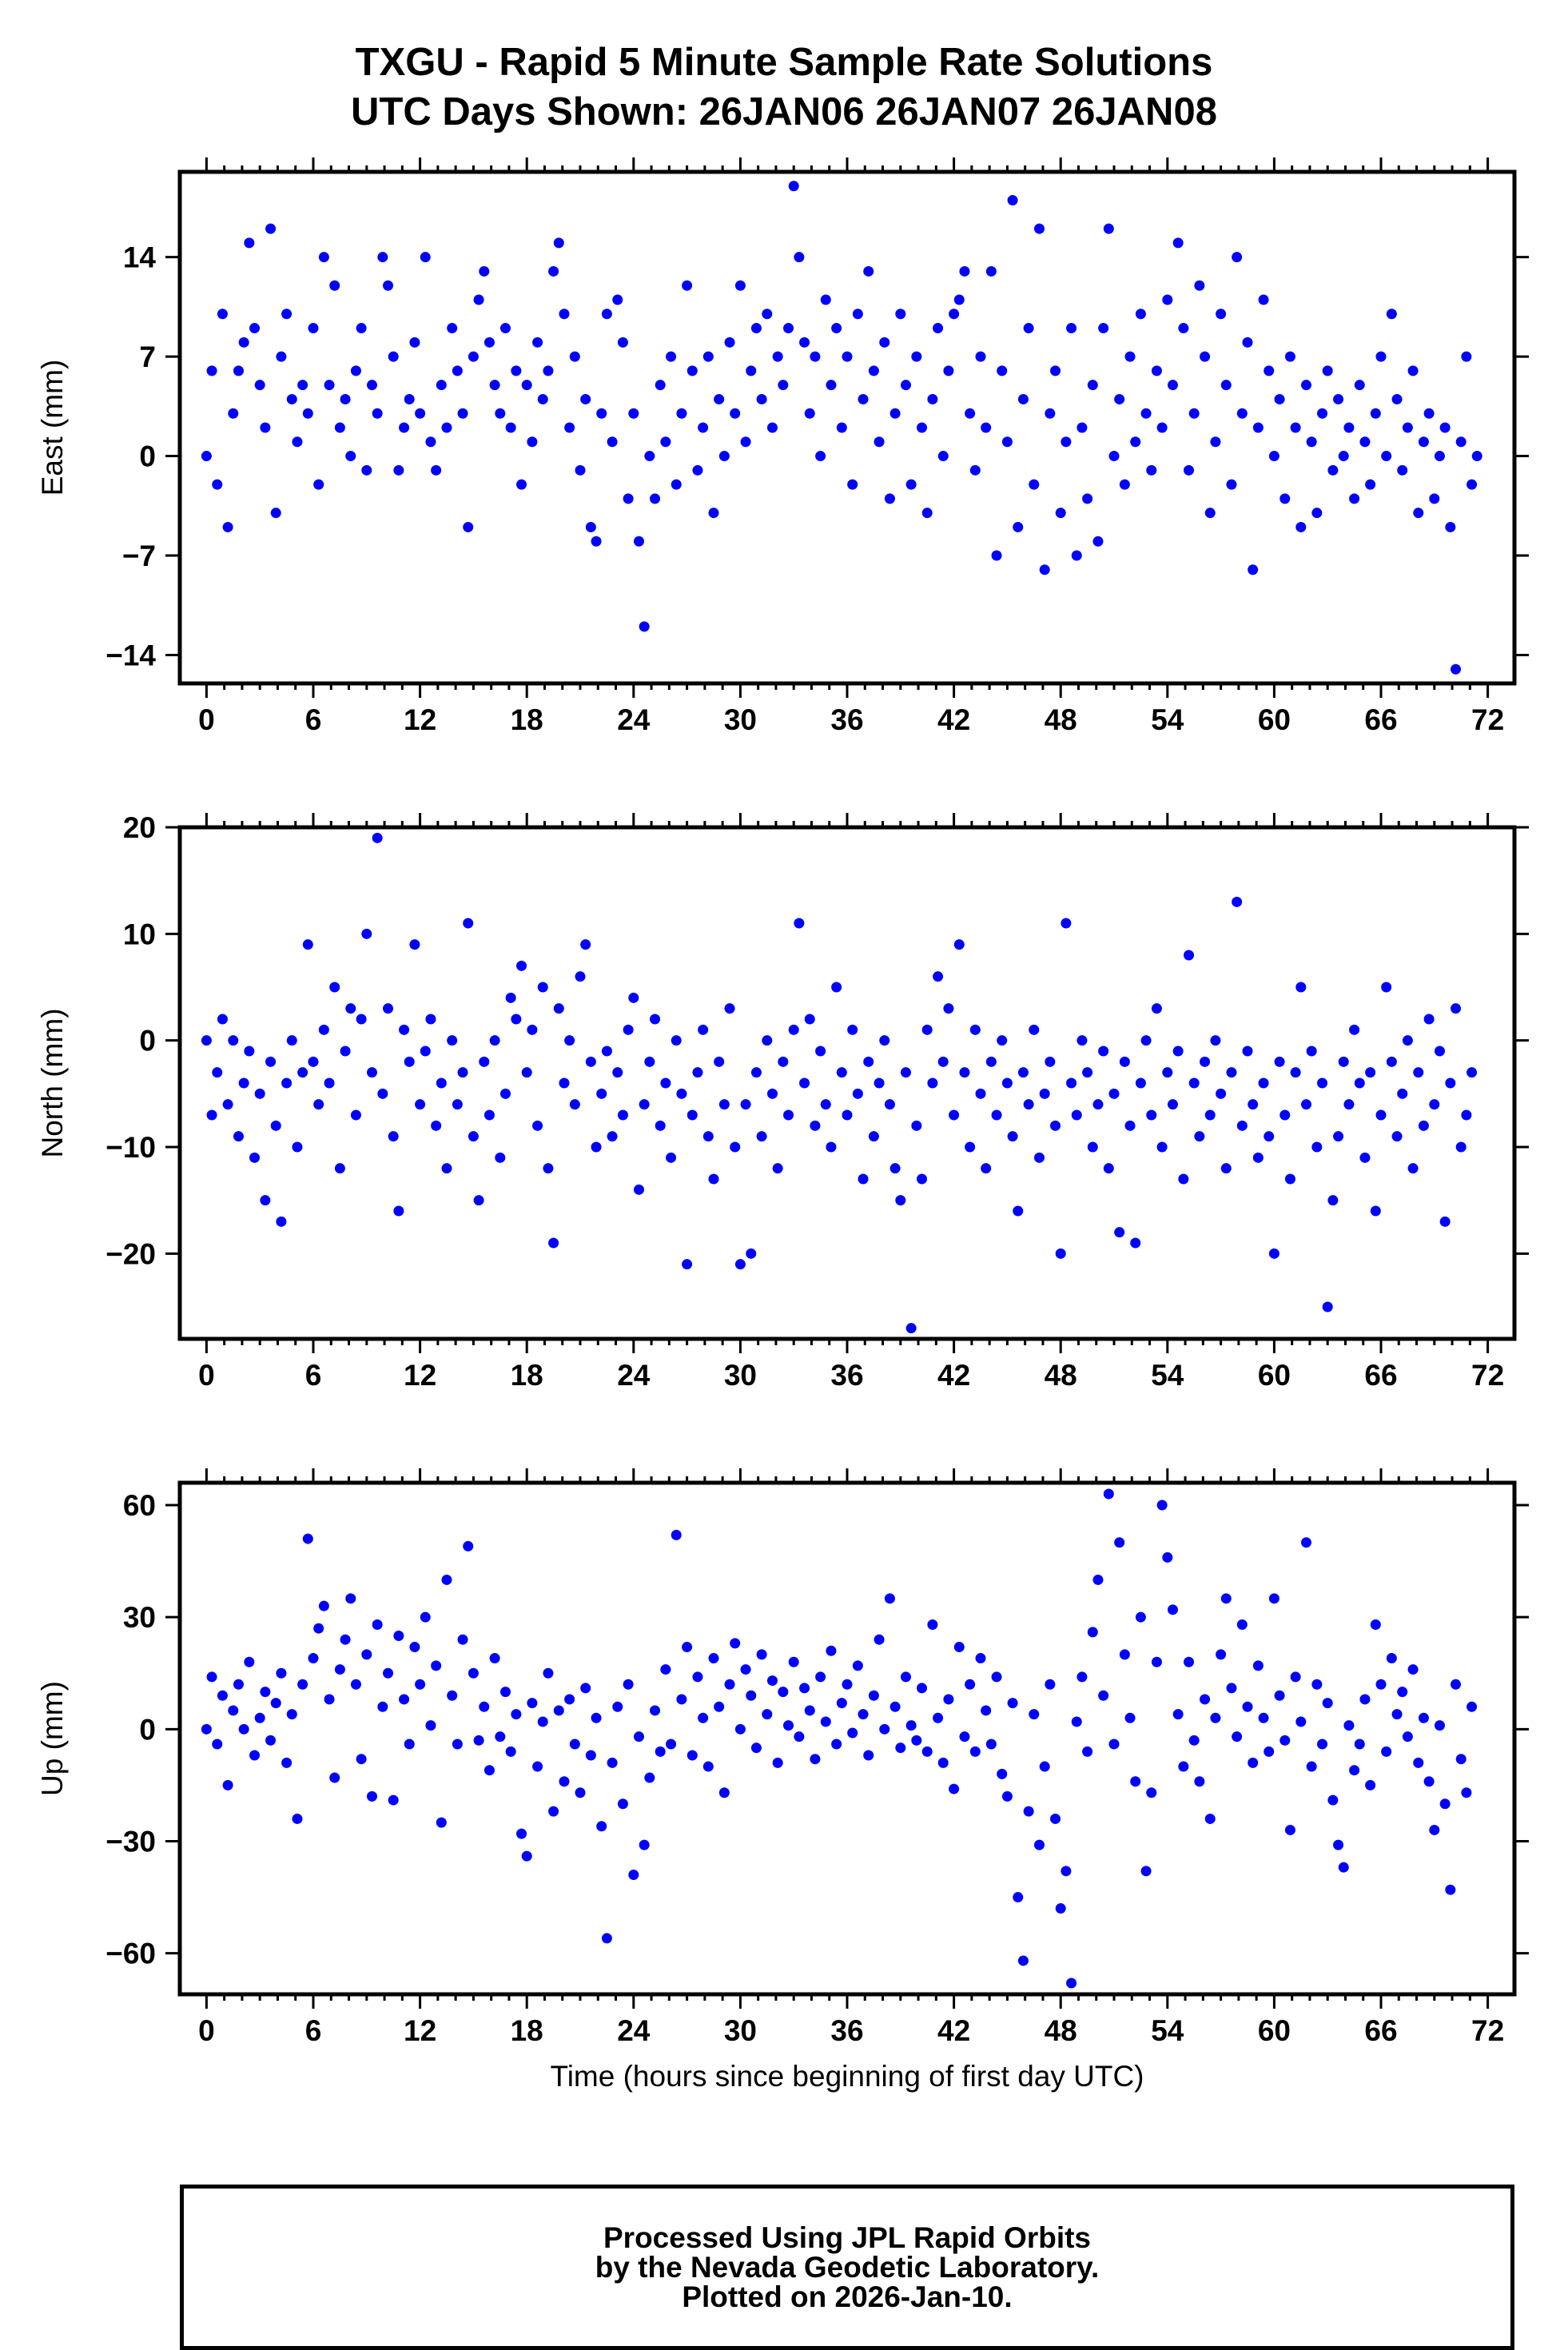 Image resolution: width=1568 pixels, height=2350 pixels. What do you see at coordinates (1274, 719) in the screenshot?
I see `east-x-tick-label: 60` at bounding box center [1274, 719].